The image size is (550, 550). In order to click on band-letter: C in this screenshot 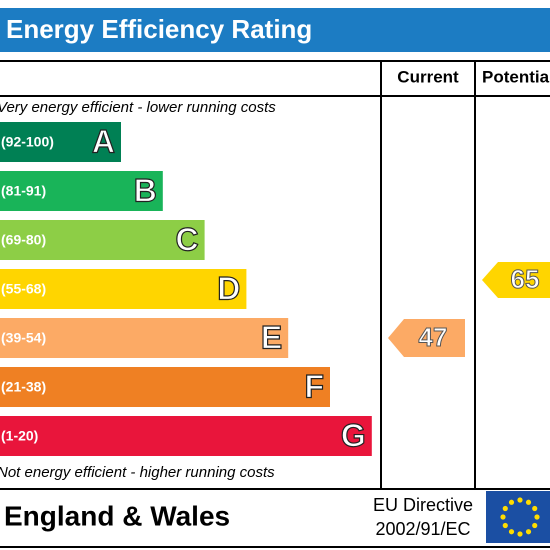, I will do `click(186, 239)`.